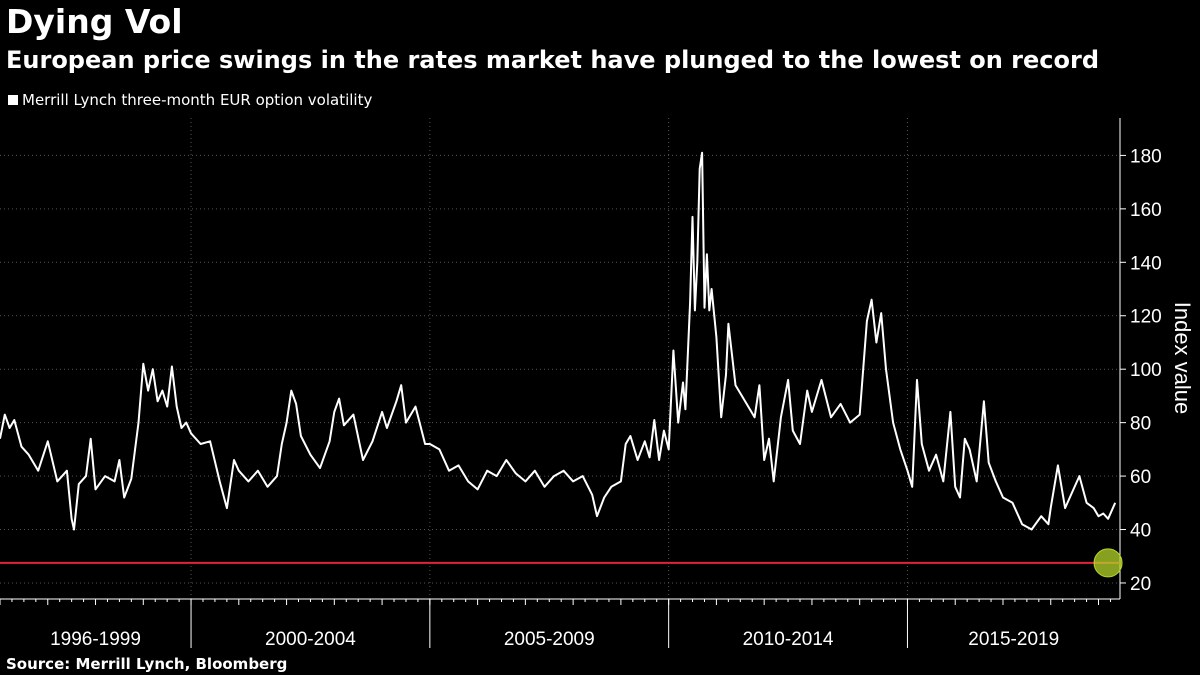 The height and width of the screenshot is (675, 1200). Describe the element at coordinates (1140, 584) in the screenshot. I see `y-tick-label: 20` at that location.